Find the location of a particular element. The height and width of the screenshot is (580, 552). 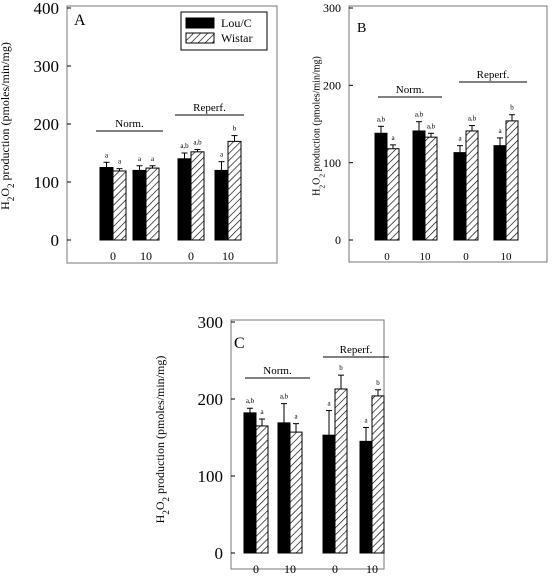

panel-label: C is located at coordinates (239, 343).